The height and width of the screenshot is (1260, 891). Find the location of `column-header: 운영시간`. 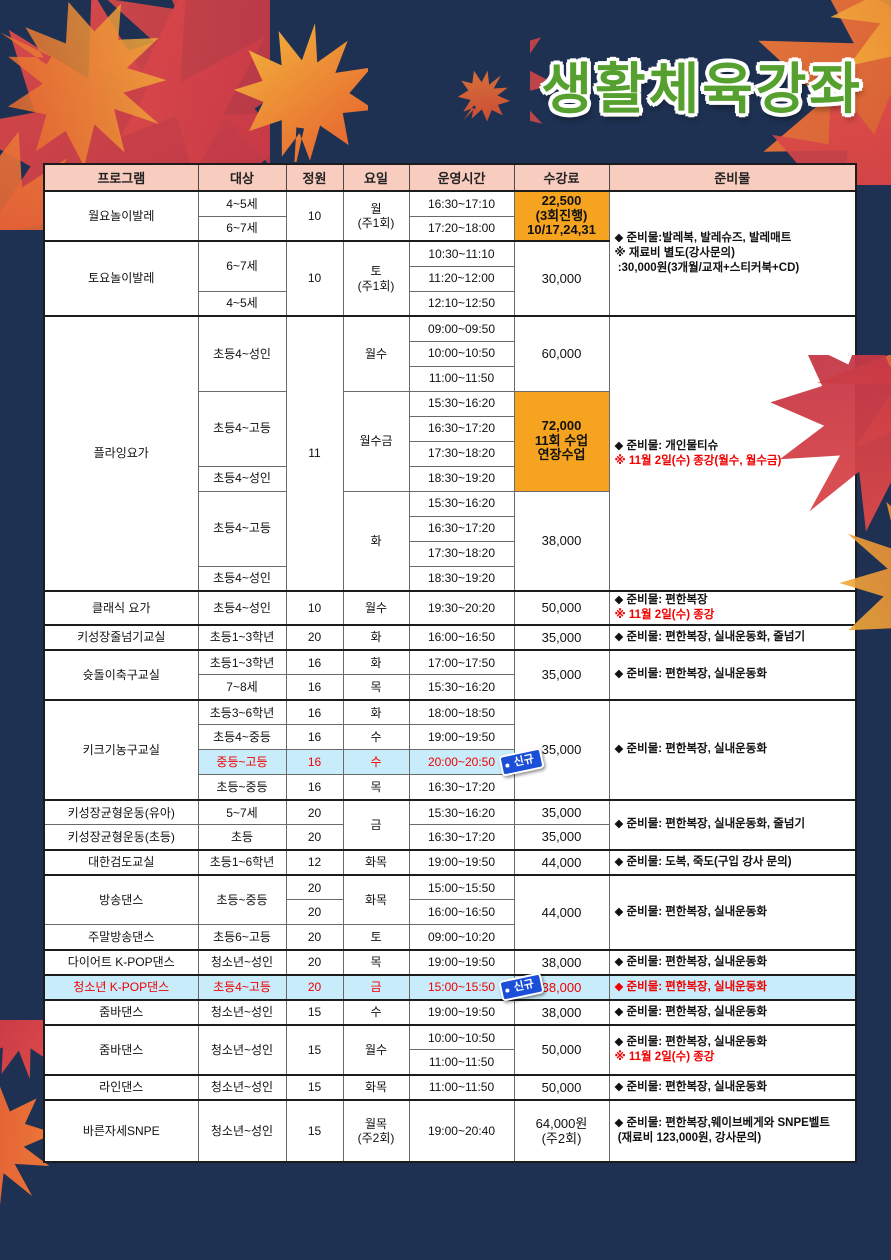

column-header: 운영시간 is located at coordinates (461, 177).